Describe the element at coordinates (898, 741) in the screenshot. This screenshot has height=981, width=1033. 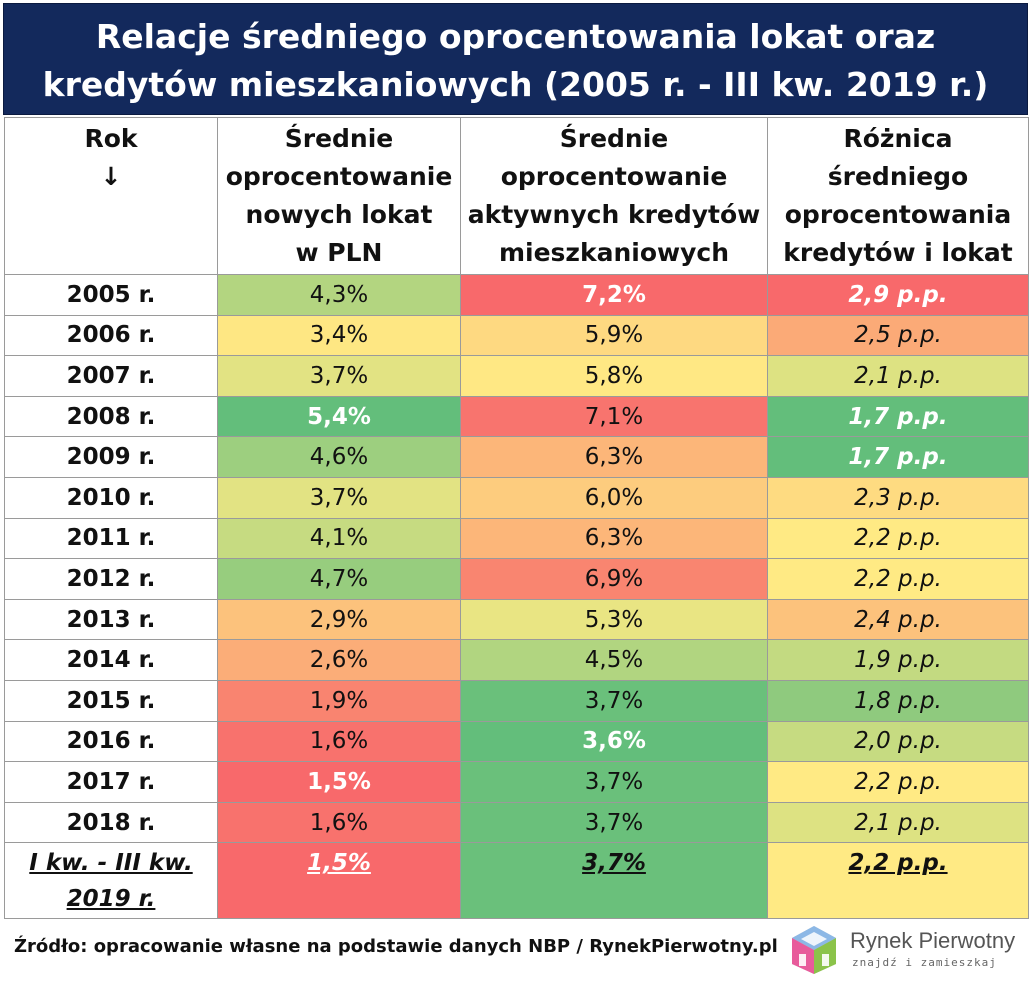
I see `difference-cell: 2,0 p.p.` at that location.